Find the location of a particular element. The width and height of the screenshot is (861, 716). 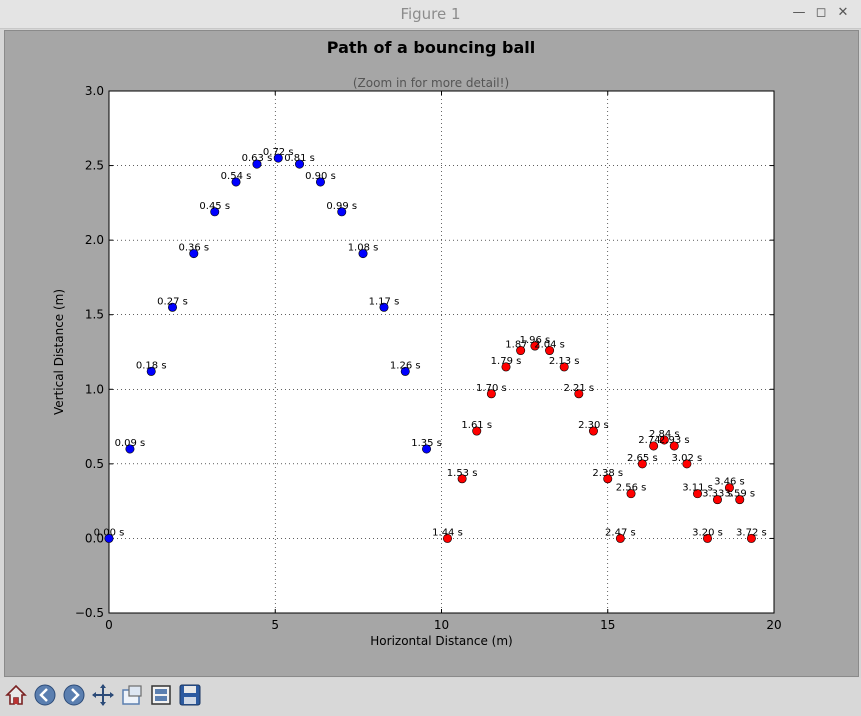

data-point-label: 2.47 s is located at coordinates (620, 532).